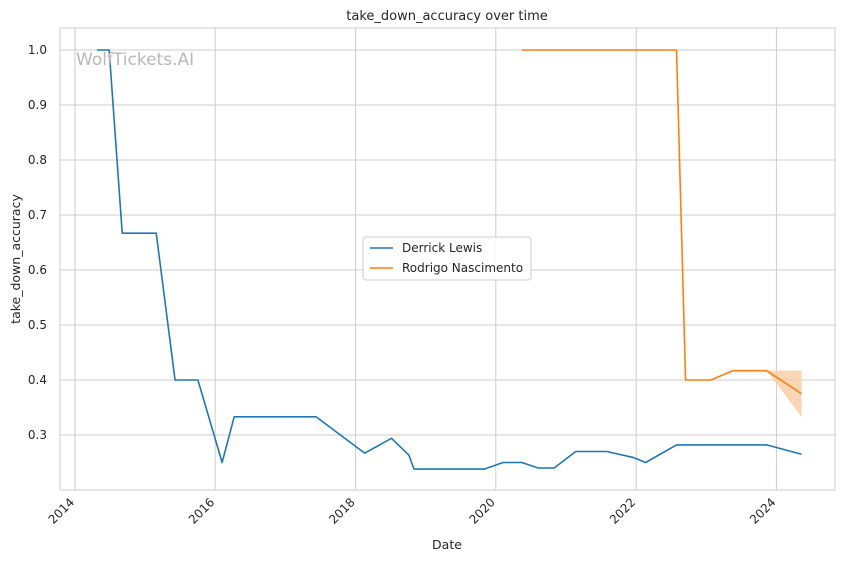  Describe the element at coordinates (341, 510) in the screenshot. I see `x-tick-label: 2018` at that location.